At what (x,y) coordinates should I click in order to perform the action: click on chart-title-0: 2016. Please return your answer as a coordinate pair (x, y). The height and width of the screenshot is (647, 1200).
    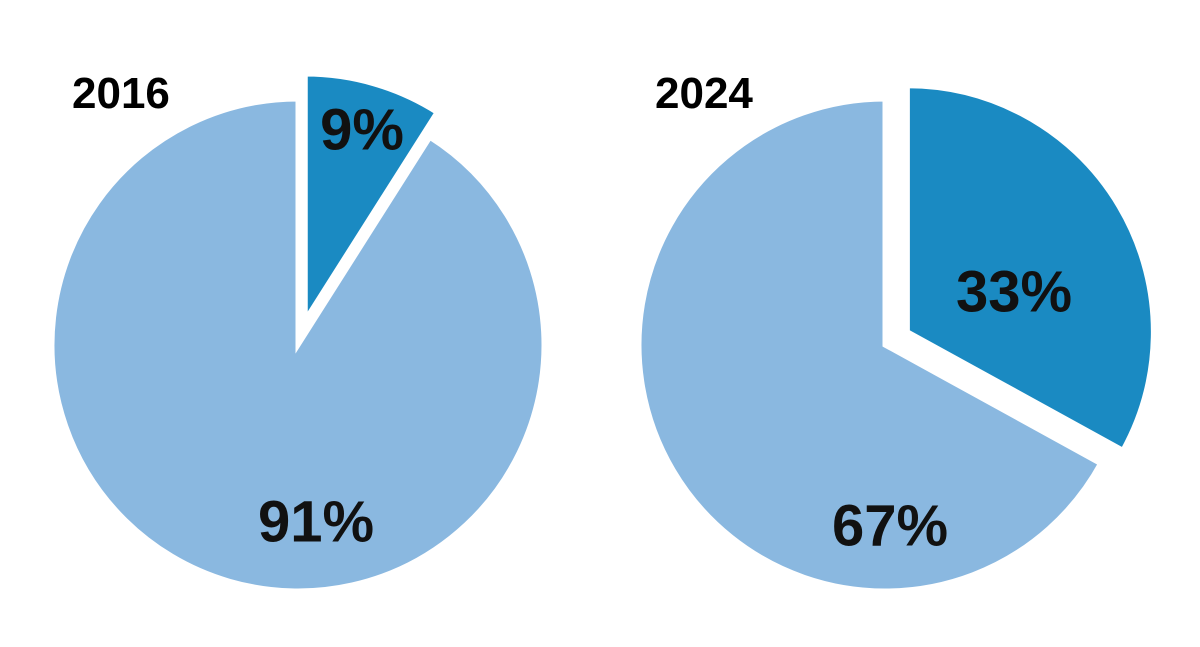
    Looking at the image, I should click on (121, 93).